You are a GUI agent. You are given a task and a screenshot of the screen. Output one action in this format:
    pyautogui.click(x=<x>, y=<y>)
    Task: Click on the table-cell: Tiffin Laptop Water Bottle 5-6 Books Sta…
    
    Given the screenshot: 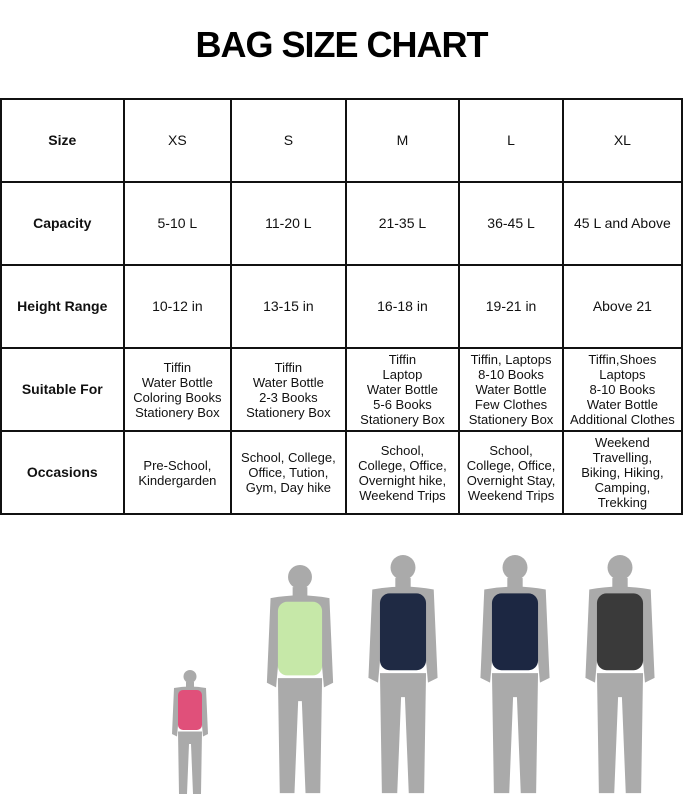 What is the action you would take?
    pyautogui.click(x=402, y=389)
    